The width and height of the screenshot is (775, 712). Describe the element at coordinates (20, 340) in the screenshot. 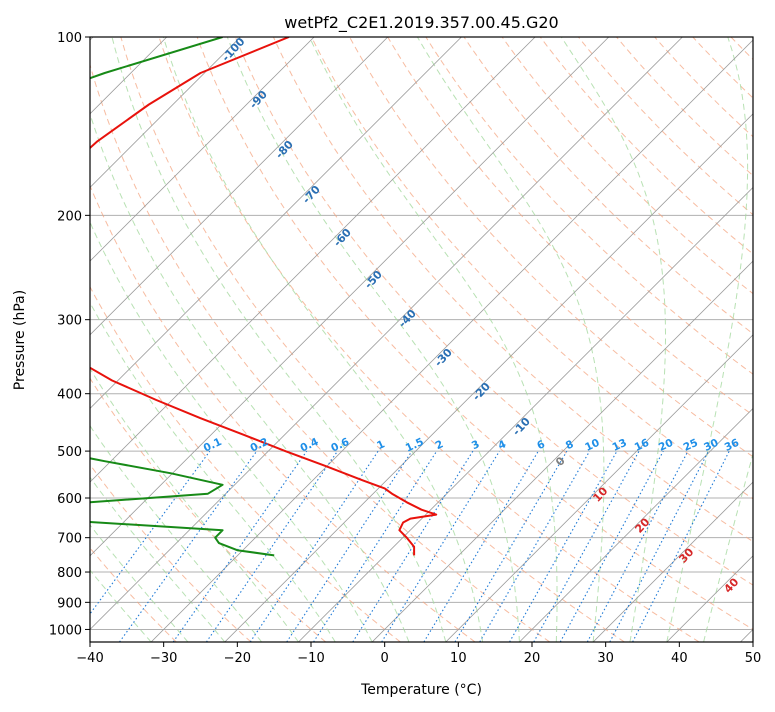

I see `y-axis-label: Pressure (hPa)` at that location.